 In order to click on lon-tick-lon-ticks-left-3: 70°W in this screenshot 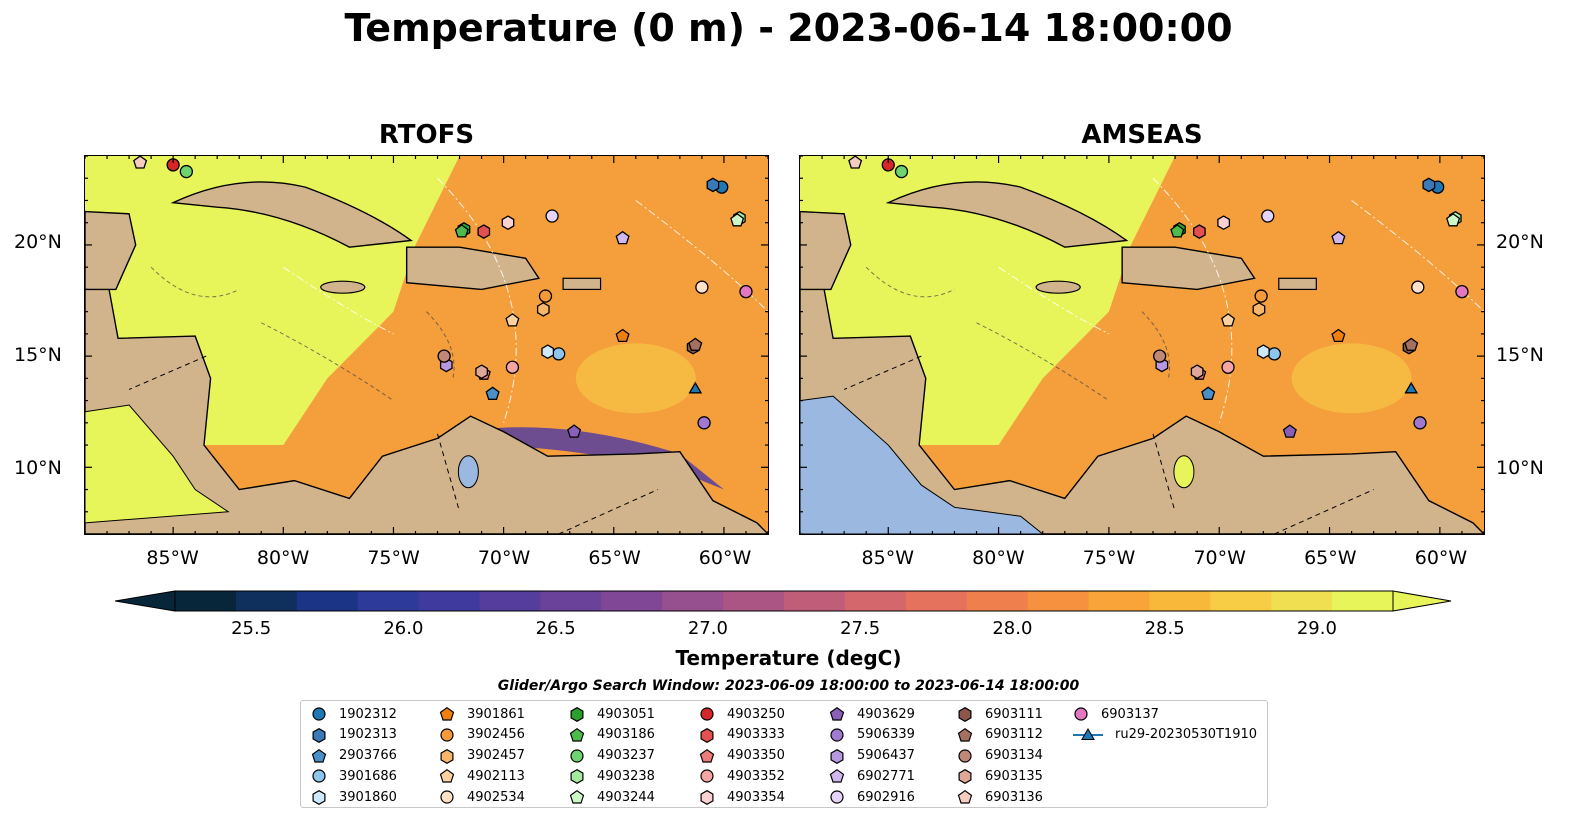, I will do `click(504, 558)`.